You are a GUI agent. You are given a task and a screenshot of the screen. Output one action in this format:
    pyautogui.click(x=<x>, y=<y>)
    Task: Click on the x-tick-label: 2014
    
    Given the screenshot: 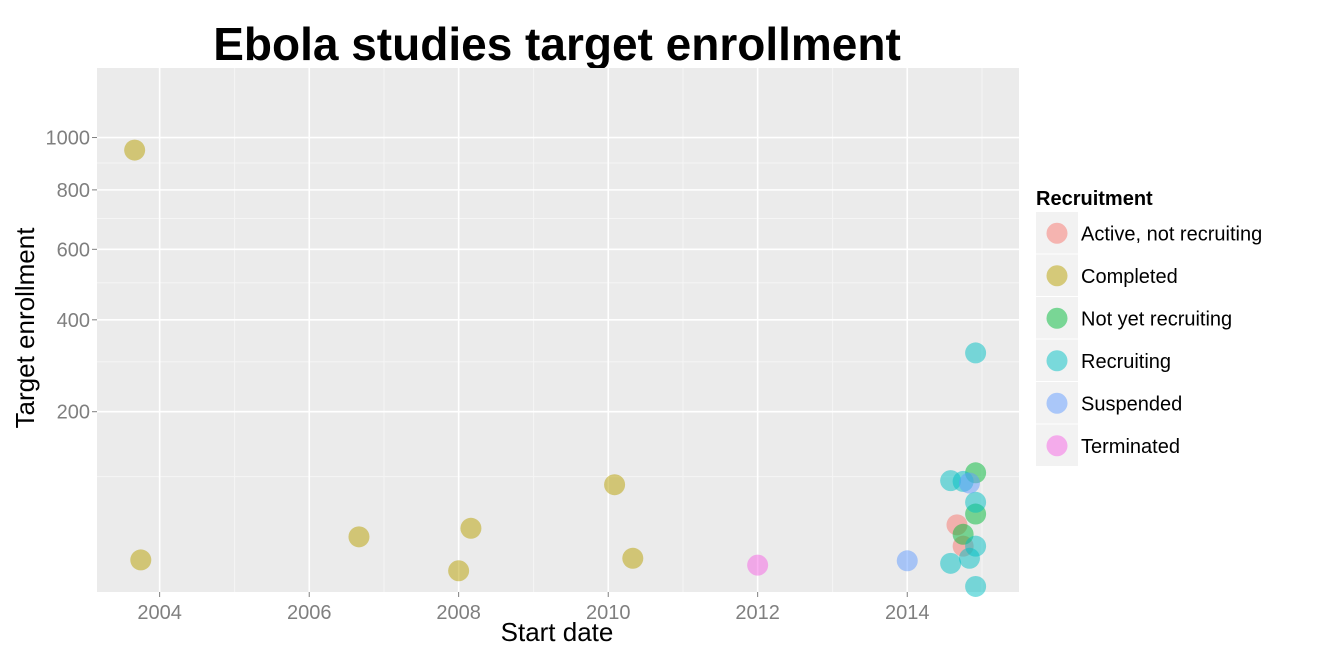 What is the action you would take?
    pyautogui.click(x=907, y=613)
    